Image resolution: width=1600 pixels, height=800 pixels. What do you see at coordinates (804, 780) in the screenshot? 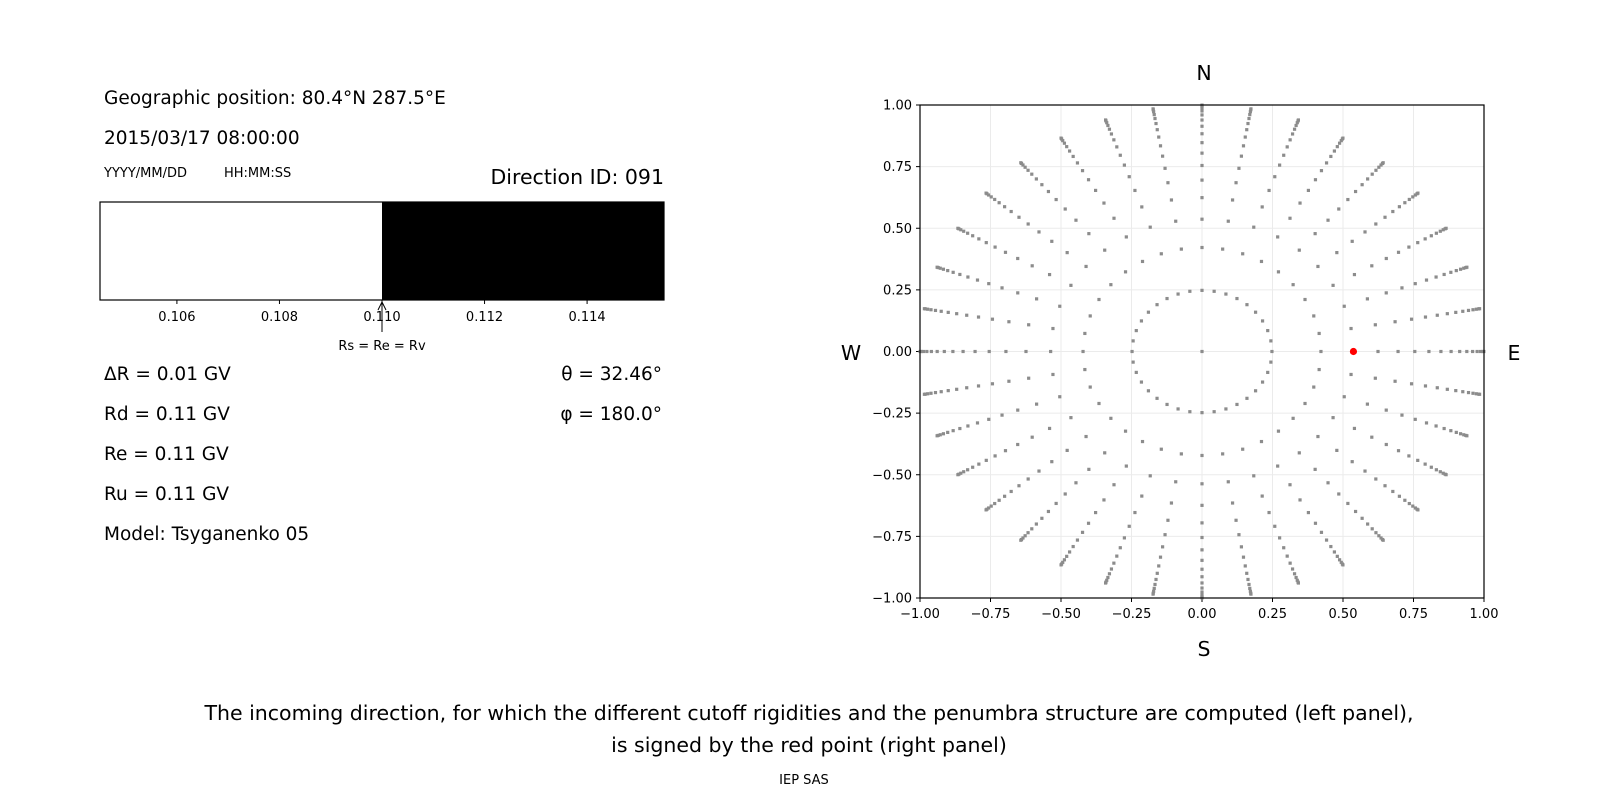
I see `credit: IEP SAS` at bounding box center [804, 780].